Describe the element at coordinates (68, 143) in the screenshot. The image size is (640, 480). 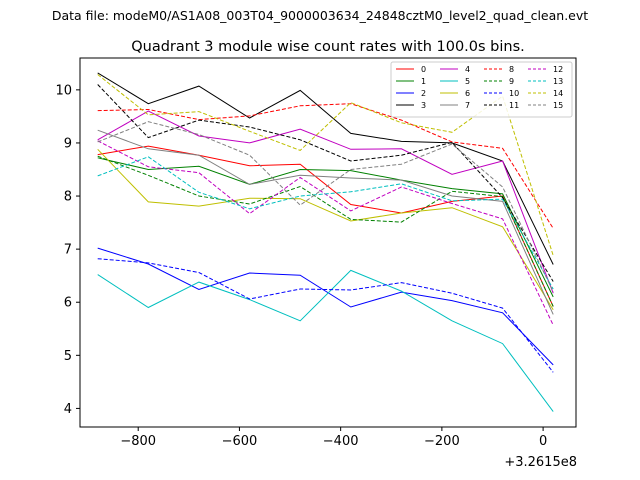
I see `y-tick-label: 9` at that location.